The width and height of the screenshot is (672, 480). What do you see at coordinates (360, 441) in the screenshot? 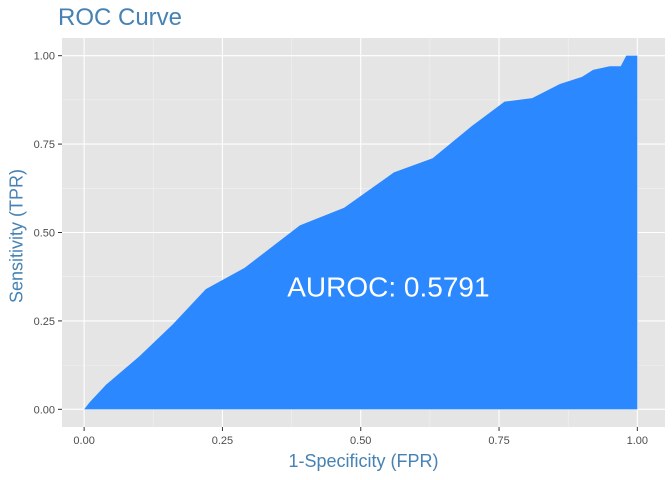
I see `x-tick-label: 0.50` at bounding box center [360, 441].